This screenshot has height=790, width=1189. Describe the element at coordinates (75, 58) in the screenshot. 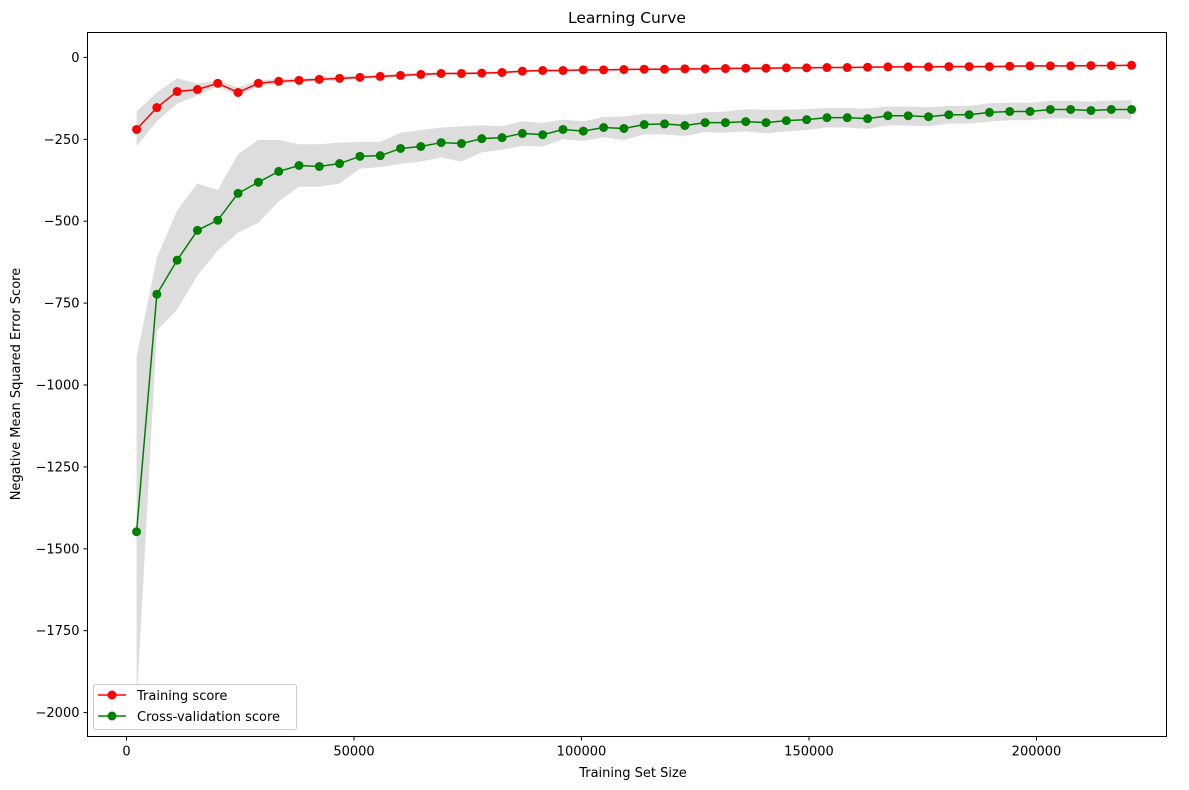

I see `y-tick-label: 0` at that location.